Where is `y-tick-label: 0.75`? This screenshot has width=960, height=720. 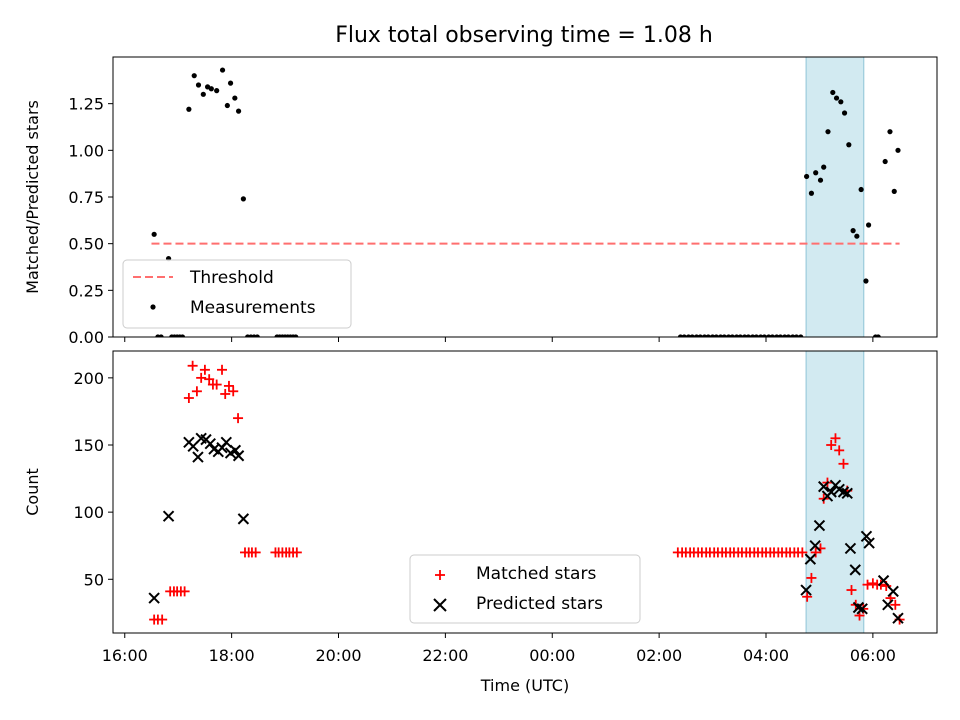 y-tick-label: 0.75 is located at coordinates (86, 197).